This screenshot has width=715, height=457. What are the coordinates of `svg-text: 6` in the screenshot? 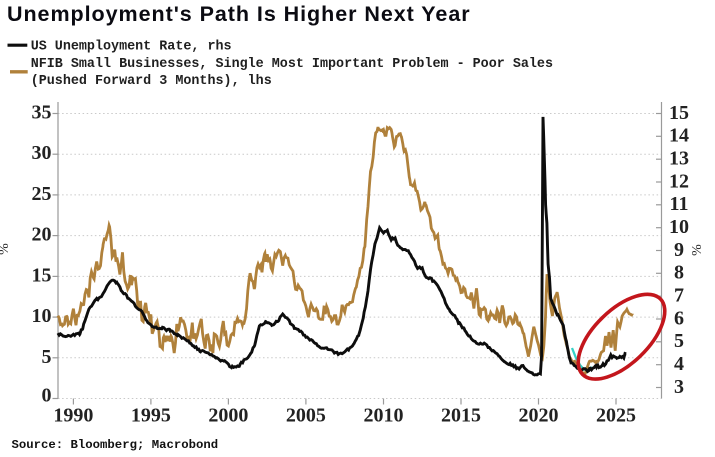 It's located at (679, 318).